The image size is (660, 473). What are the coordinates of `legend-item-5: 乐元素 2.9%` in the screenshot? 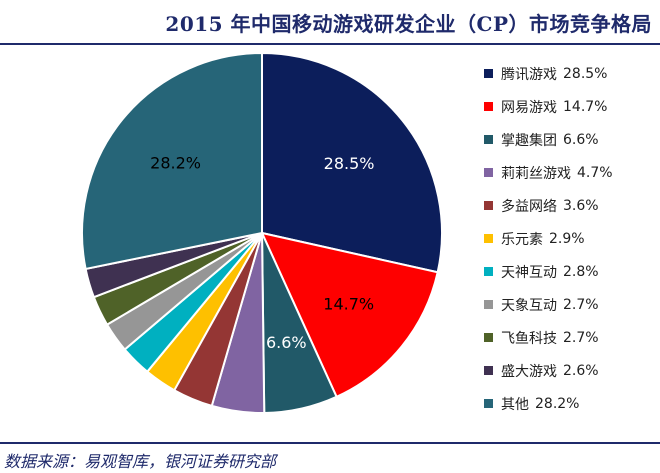 It's located at (570, 238).